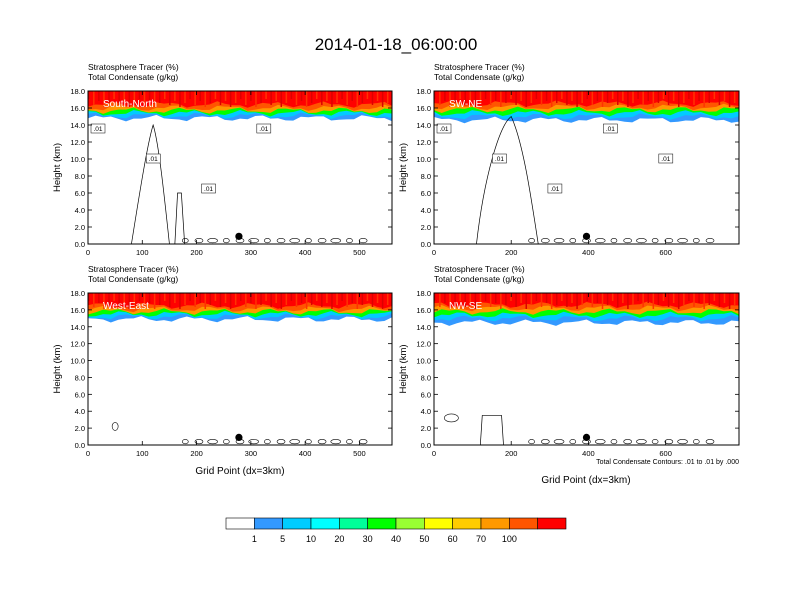  I want to click on panel-label: South-North, so click(130, 104).